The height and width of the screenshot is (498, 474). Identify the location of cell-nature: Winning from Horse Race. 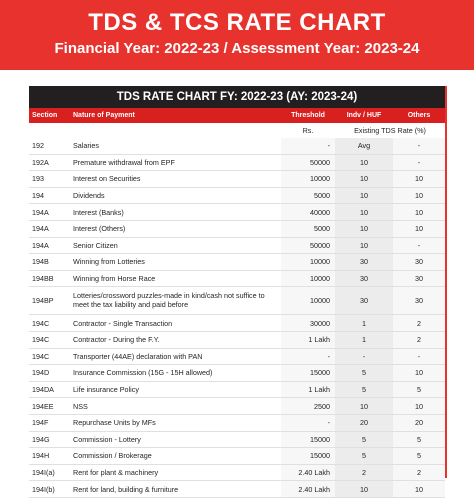
(175, 279).